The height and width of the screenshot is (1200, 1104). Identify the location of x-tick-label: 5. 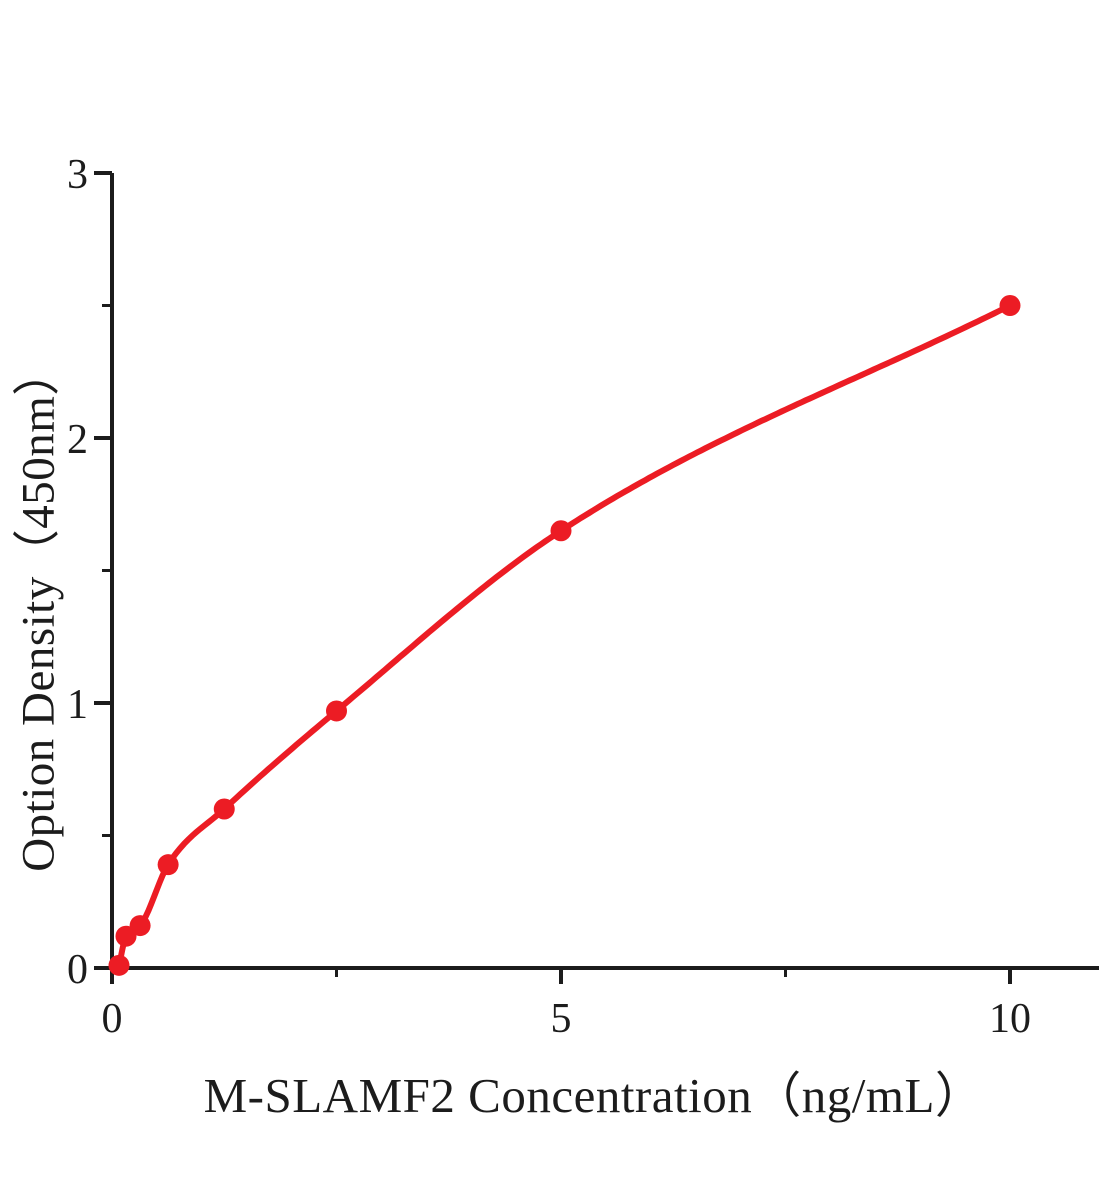
(561, 1019).